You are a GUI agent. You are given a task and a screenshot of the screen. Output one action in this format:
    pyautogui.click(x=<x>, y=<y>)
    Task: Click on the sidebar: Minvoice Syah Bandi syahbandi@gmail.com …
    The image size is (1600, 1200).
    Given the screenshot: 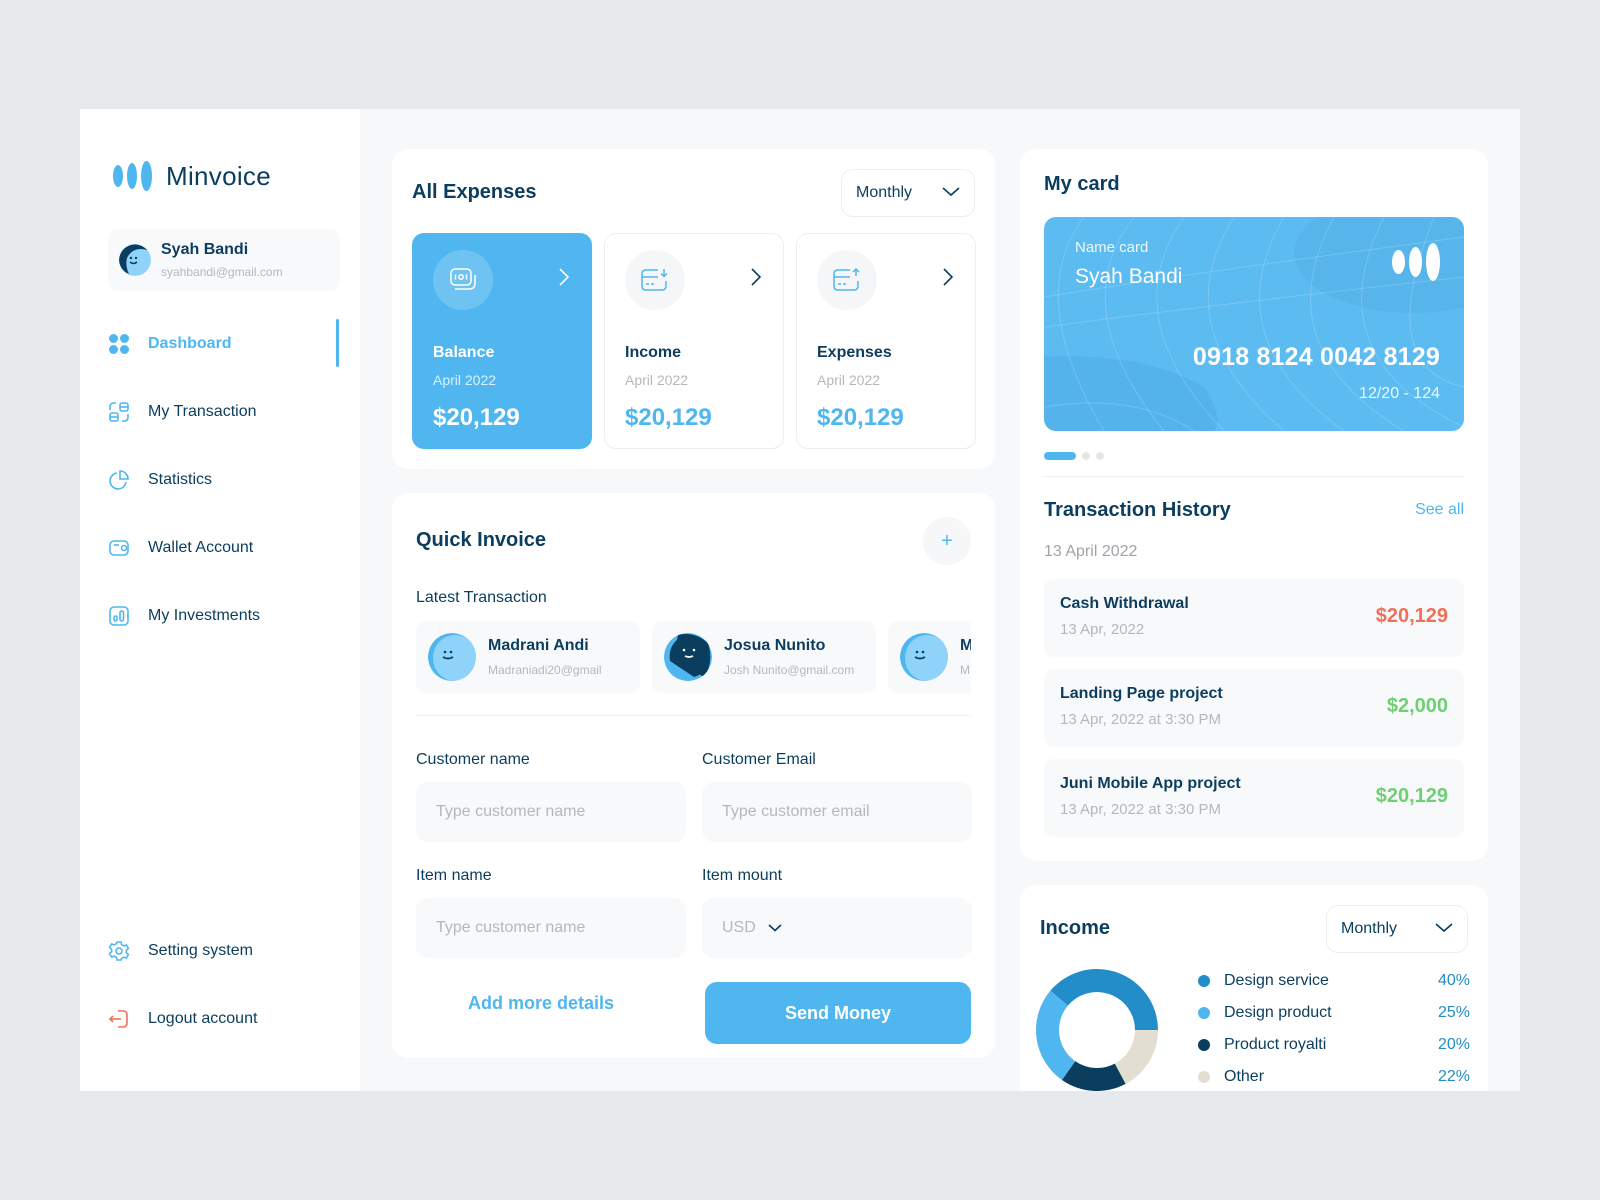 What is the action you would take?
    pyautogui.click(x=220, y=600)
    